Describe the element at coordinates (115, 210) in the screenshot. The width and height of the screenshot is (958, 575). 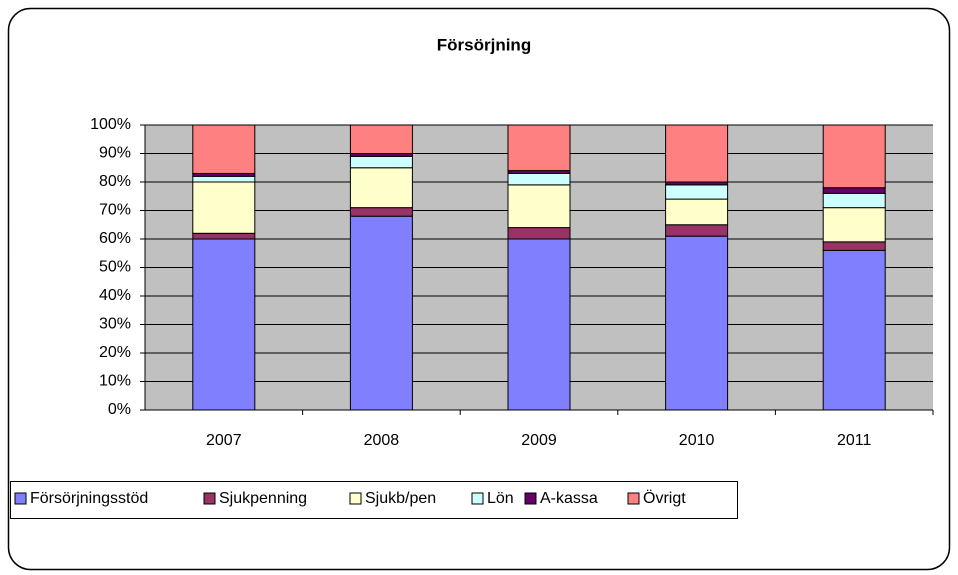
I see `y-tick-label: 70%` at that location.